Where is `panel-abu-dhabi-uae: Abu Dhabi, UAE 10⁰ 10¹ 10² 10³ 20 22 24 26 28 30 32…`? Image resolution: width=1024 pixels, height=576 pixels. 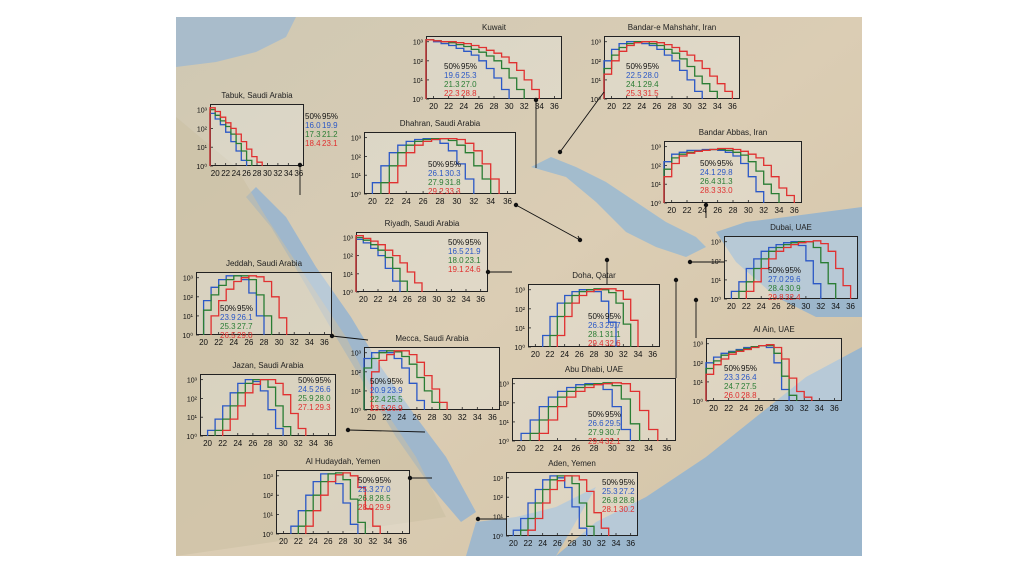 panel-abu-dhabi-uae: Abu Dhabi, UAE 10⁰ 10¹ 10² 10³ 20 22 24 26 28 30 32… is located at coordinates (587, 409).